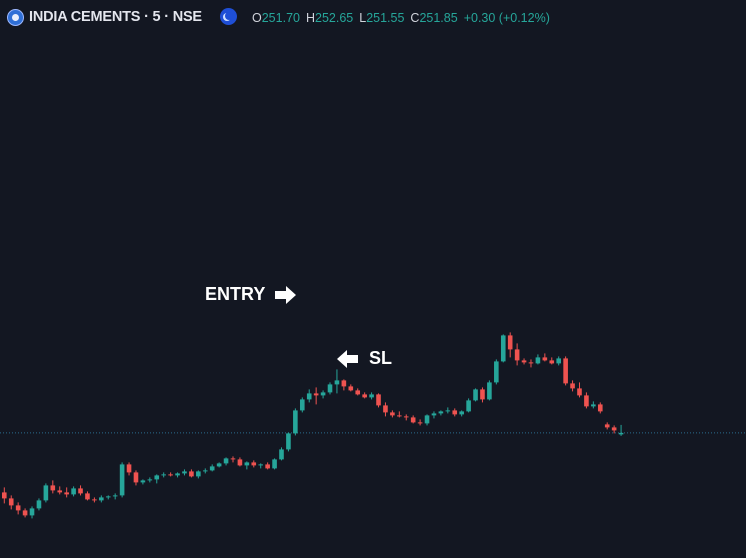 The height and width of the screenshot is (558, 746). I want to click on left-arrow-icon, so click(347, 359).